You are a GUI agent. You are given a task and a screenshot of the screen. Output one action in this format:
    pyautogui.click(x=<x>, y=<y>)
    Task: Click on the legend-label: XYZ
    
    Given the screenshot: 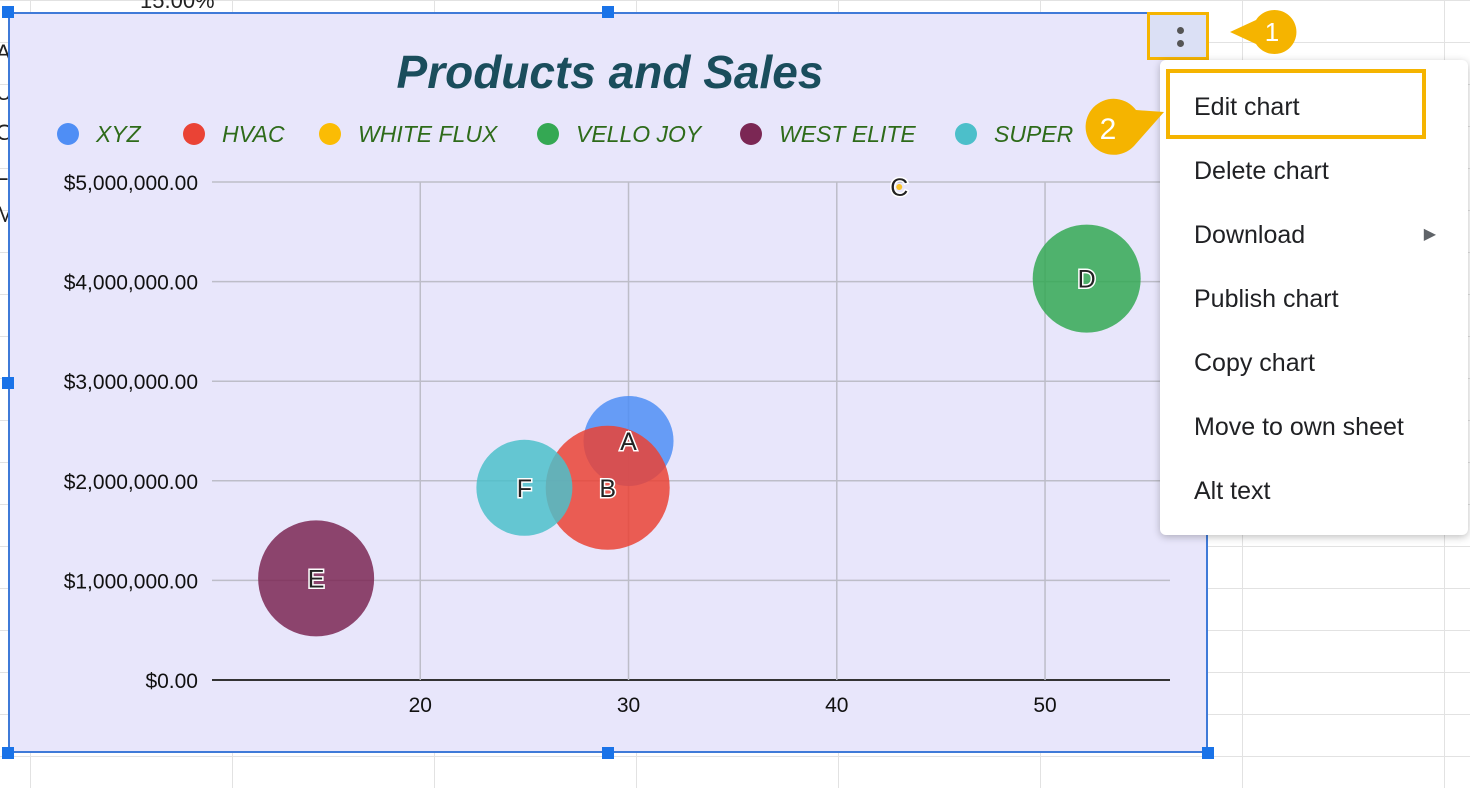 What is the action you would take?
    pyautogui.click(x=118, y=134)
    